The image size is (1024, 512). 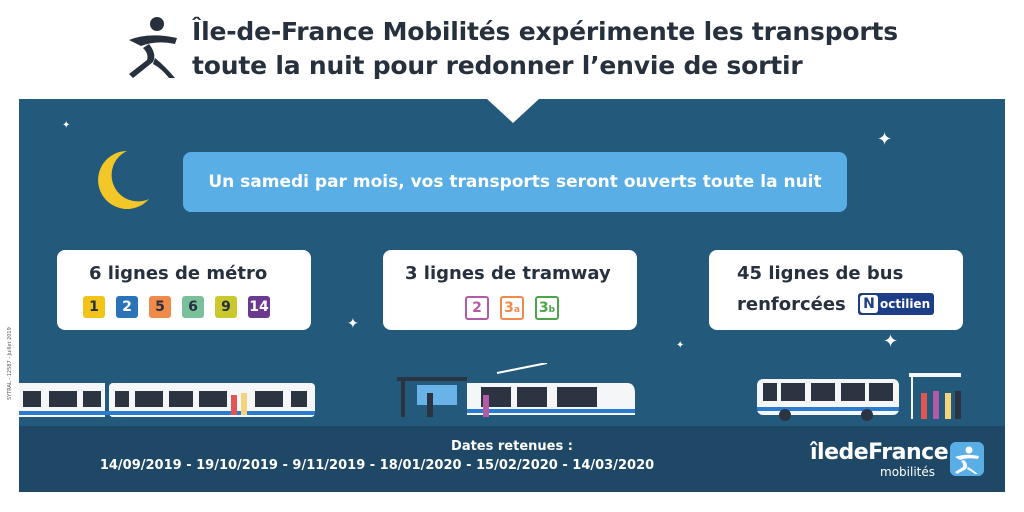 I want to click on bus-illustration, so click(x=859, y=397).